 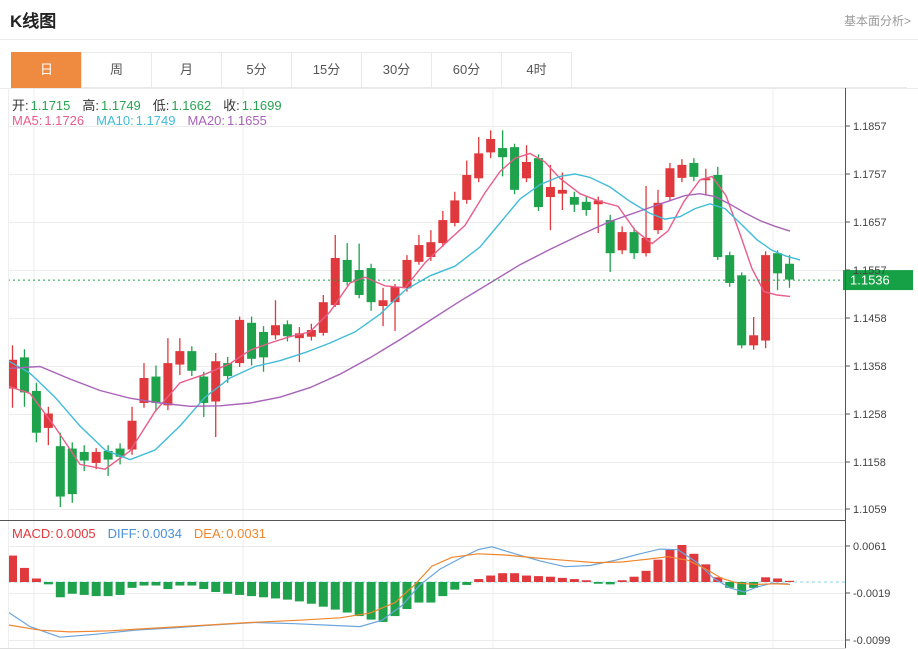 I want to click on fundamental-analysis-link: 基本面分析>, so click(x=877, y=21).